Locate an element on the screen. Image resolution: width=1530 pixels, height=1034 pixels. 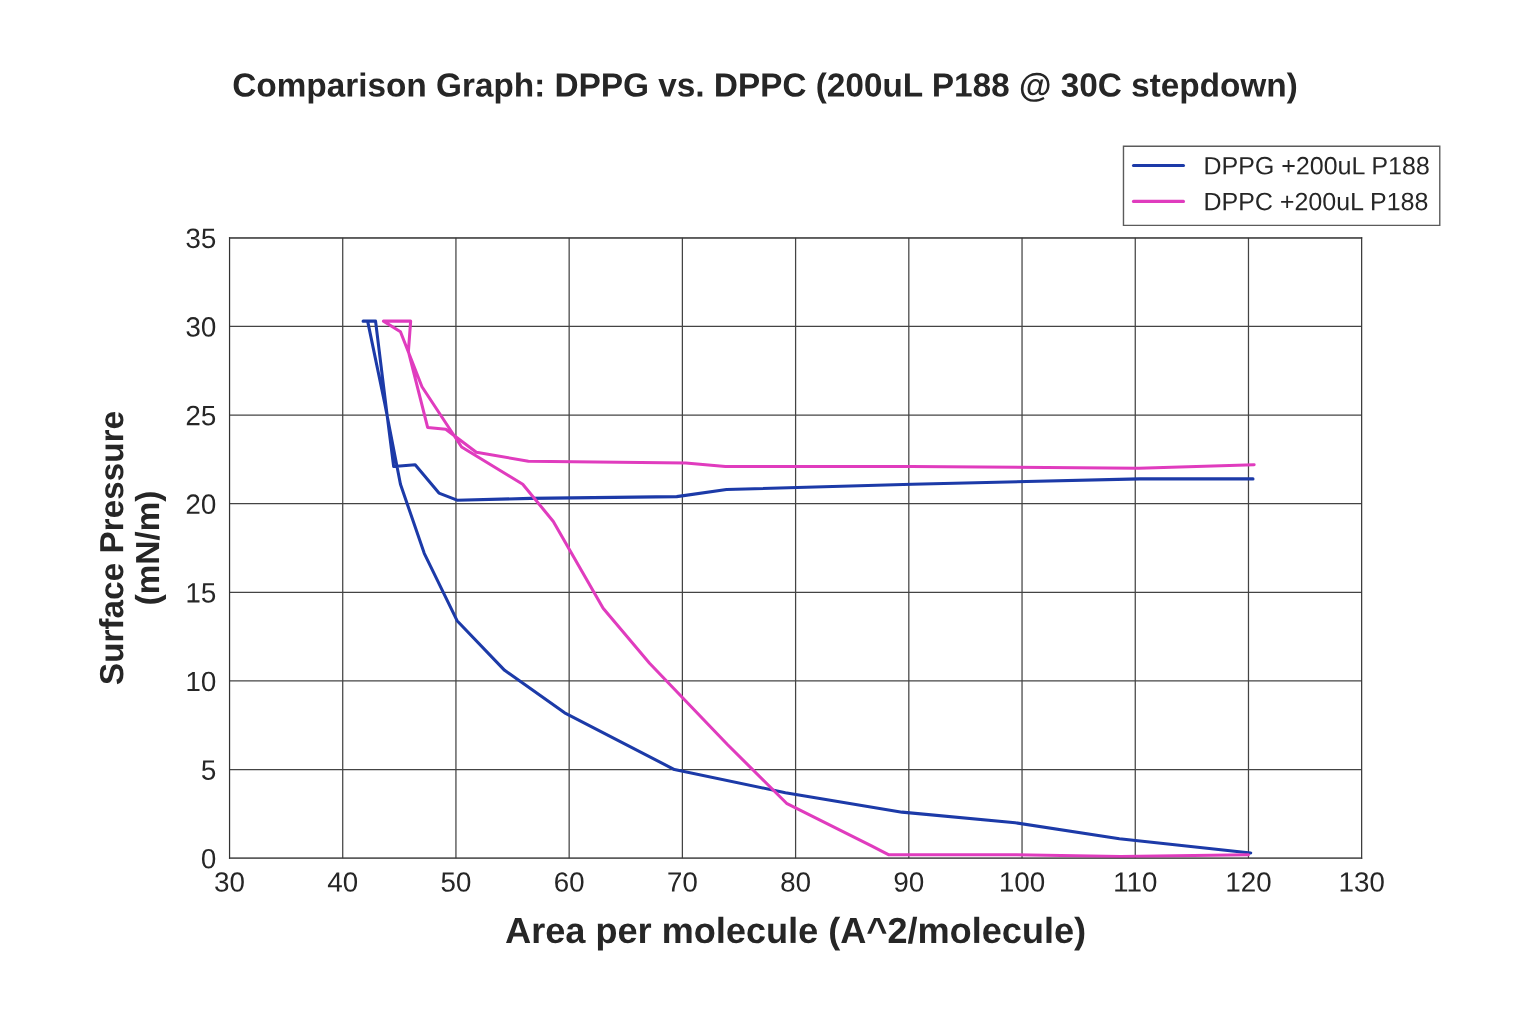
y-tick-label: 25 is located at coordinates (201, 415).